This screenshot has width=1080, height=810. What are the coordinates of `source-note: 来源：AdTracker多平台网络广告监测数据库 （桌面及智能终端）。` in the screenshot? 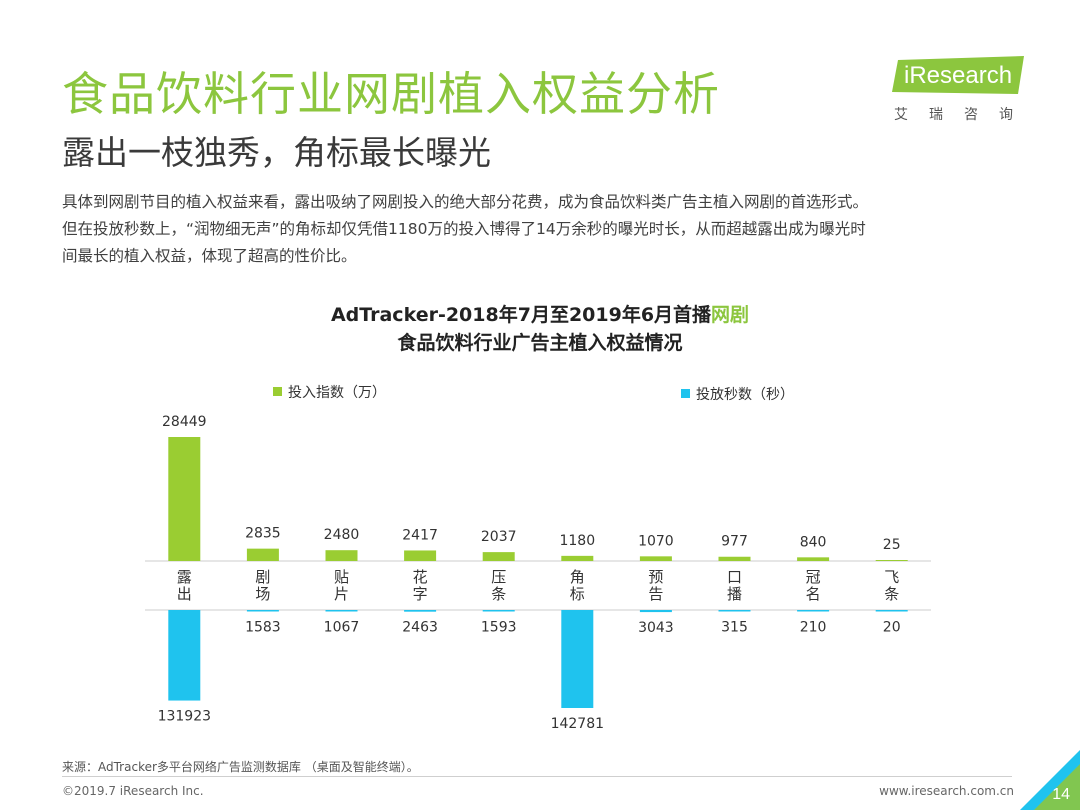 It's located at (240, 767).